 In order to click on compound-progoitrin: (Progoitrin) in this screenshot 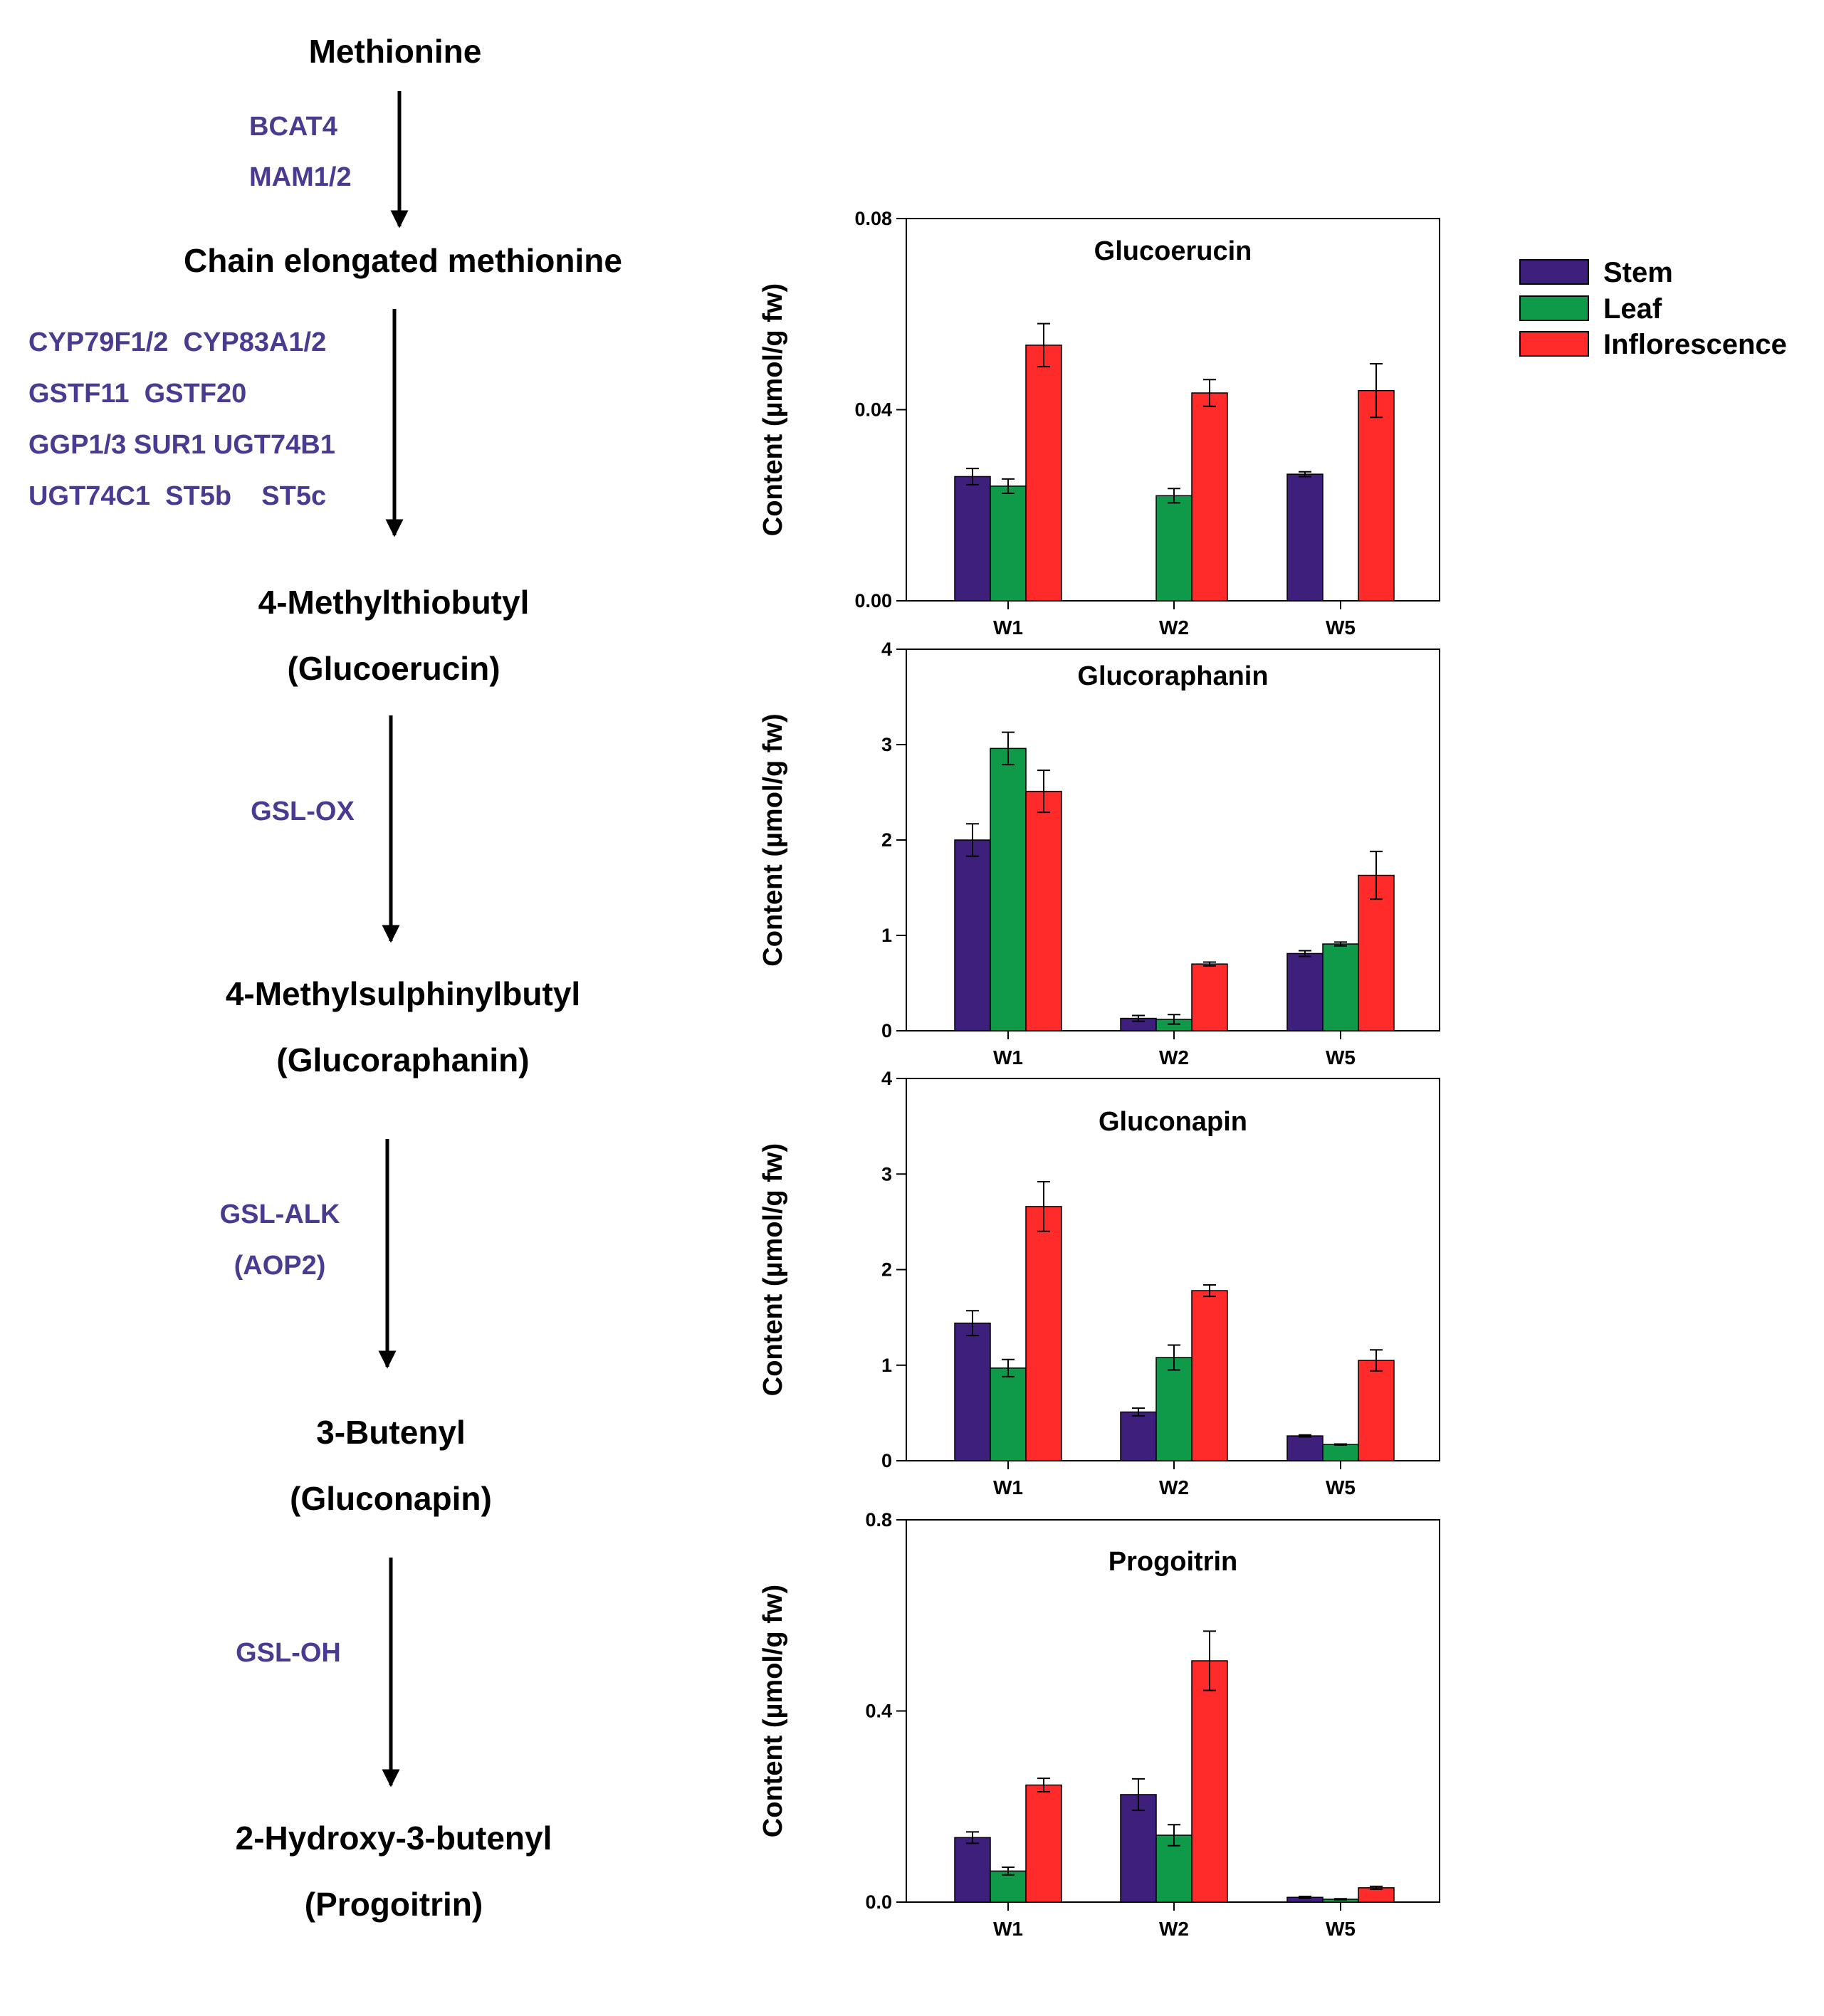, I will do `click(394, 1904)`.